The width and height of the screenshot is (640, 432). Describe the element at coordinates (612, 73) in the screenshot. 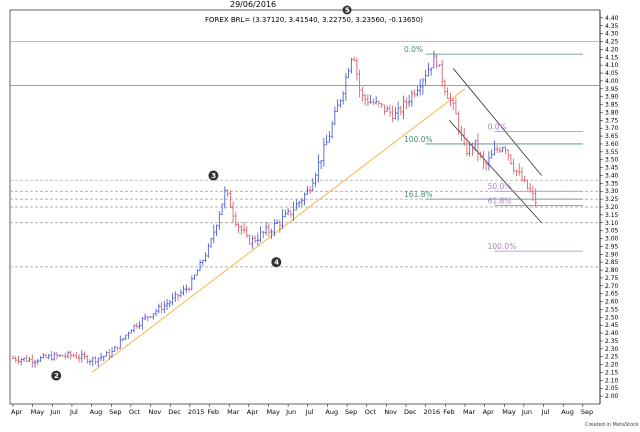

I see `y-tick-label: 4.05` at that location.